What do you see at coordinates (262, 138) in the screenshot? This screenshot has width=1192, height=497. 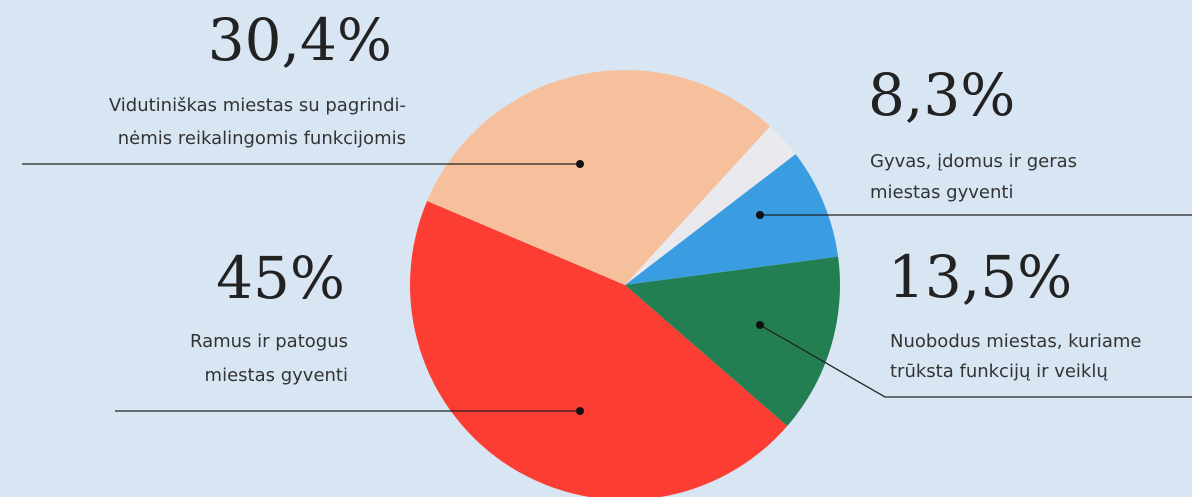 I see `category-label: nėmis reikalingomis funkcijomis` at bounding box center [262, 138].